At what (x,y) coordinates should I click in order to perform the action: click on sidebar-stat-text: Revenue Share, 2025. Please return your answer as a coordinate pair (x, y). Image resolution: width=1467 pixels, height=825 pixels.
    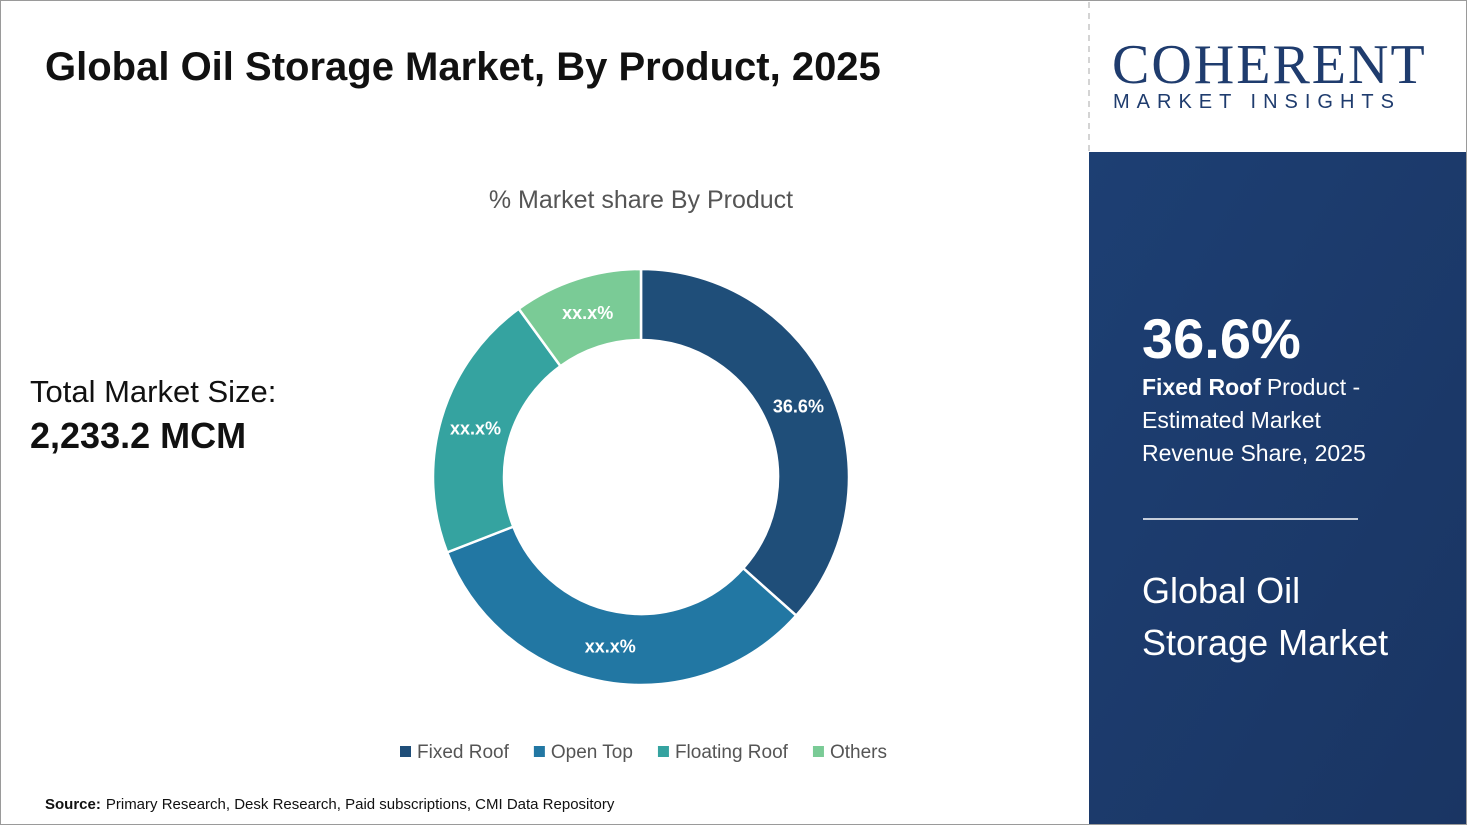
    Looking at the image, I should click on (1254, 453).